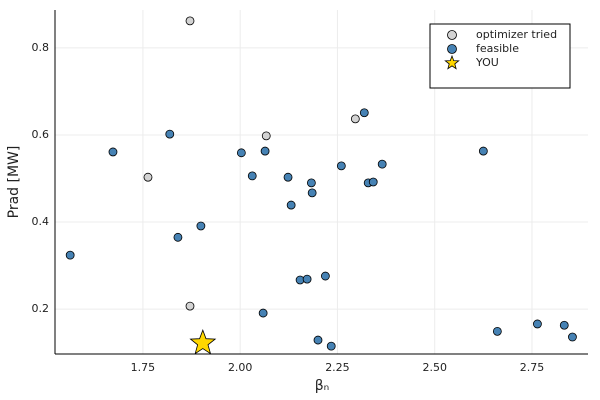 This screenshot has width=600, height=400. What do you see at coordinates (143, 367) in the screenshot?
I see `x-tick-label: 1.75` at bounding box center [143, 367].